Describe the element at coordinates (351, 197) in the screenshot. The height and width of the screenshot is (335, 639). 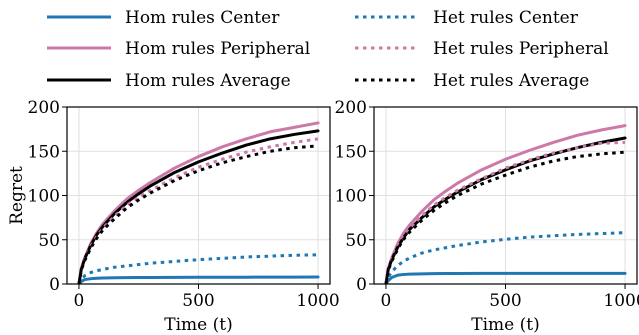
I see `right-y-tick-label-100: 100` at that location.